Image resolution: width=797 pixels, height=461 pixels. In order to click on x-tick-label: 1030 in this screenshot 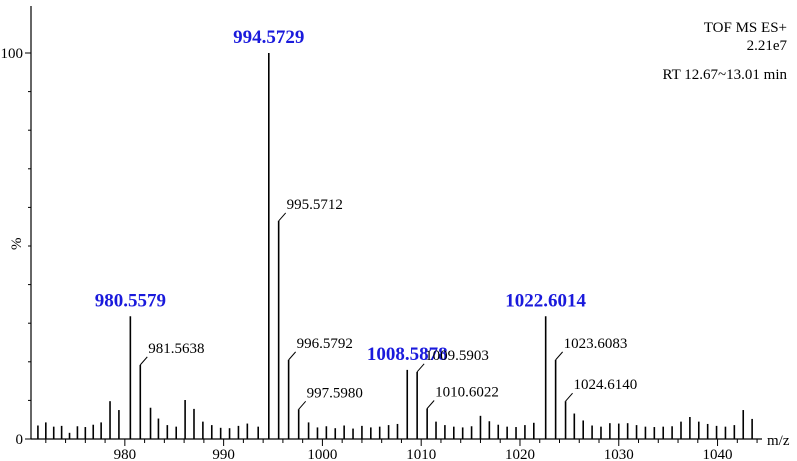, I will do `click(619, 454)`.